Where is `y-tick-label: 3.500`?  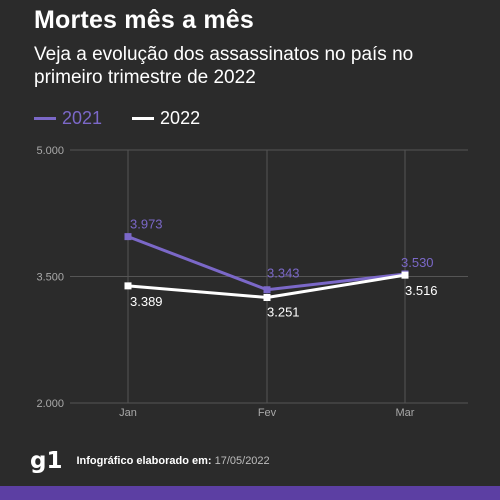
y-tick-label: 3.500 is located at coordinates (50, 278).